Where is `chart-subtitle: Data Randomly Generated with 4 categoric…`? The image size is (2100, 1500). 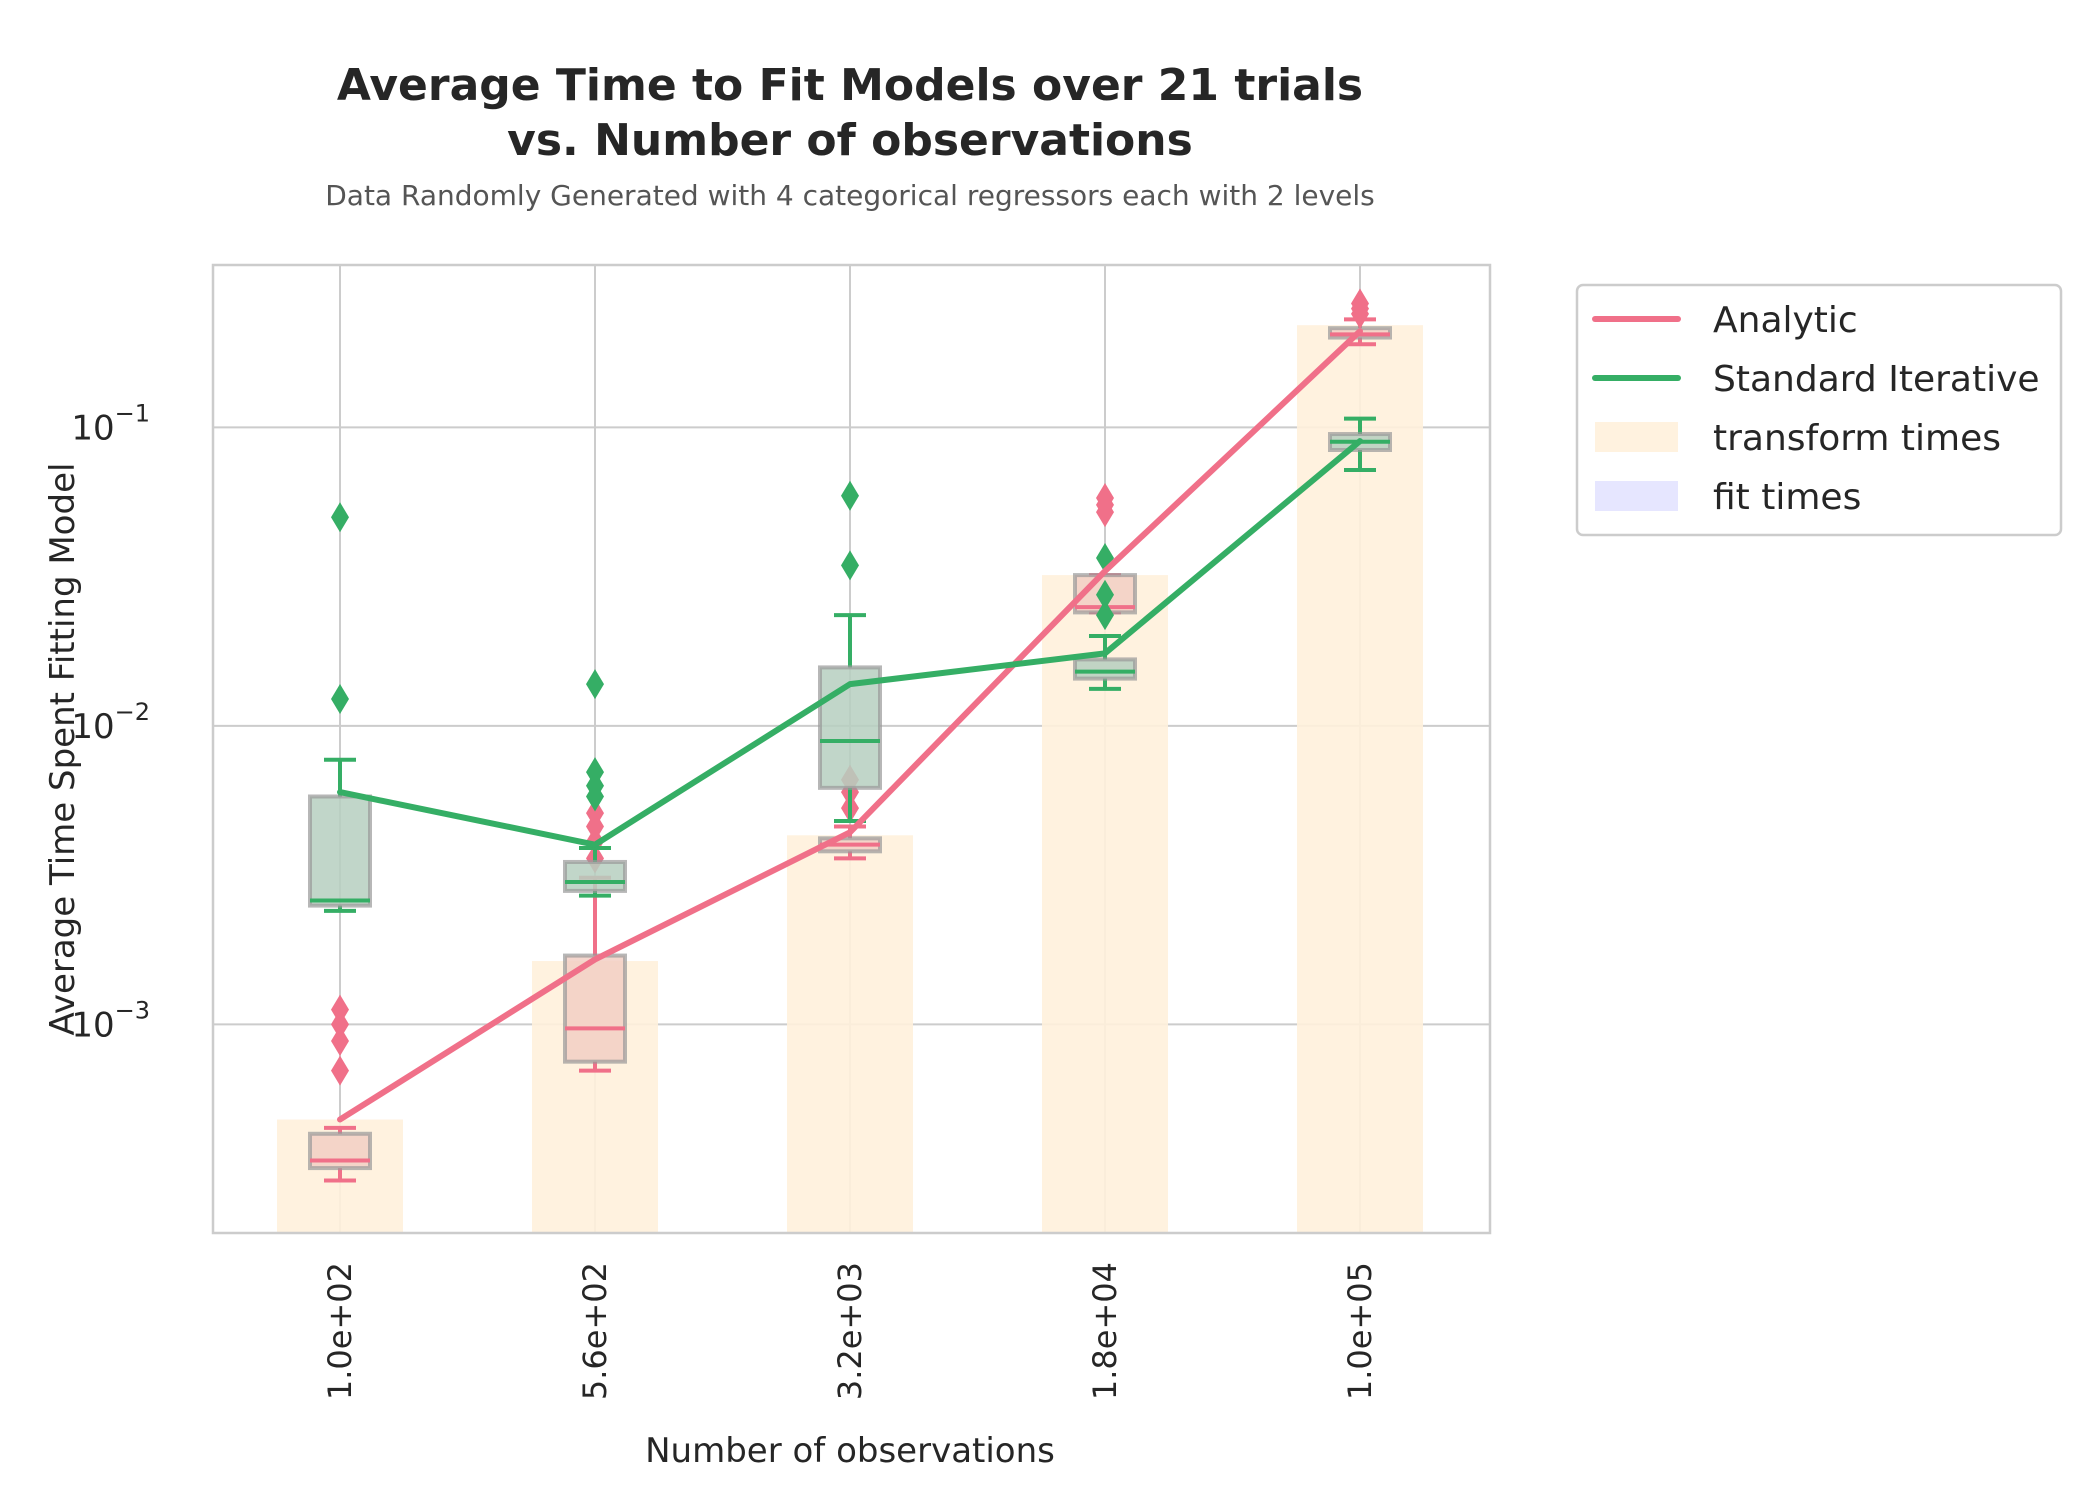
chart-subtitle: Data Randomly Generated with 4 categoric… is located at coordinates (850, 195).